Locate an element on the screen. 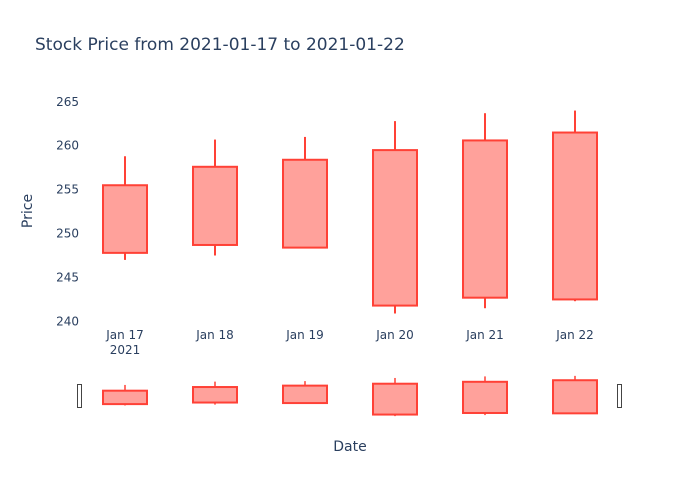 The image size is (700, 500). y-axis-title: Price is located at coordinates (28, 211).